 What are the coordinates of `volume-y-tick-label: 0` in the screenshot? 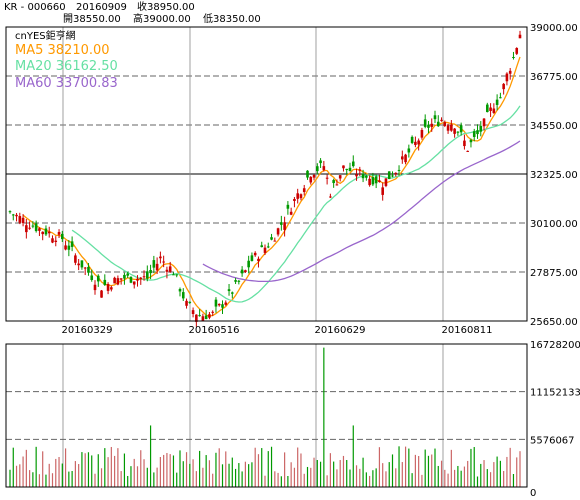 It's located at (533, 493).